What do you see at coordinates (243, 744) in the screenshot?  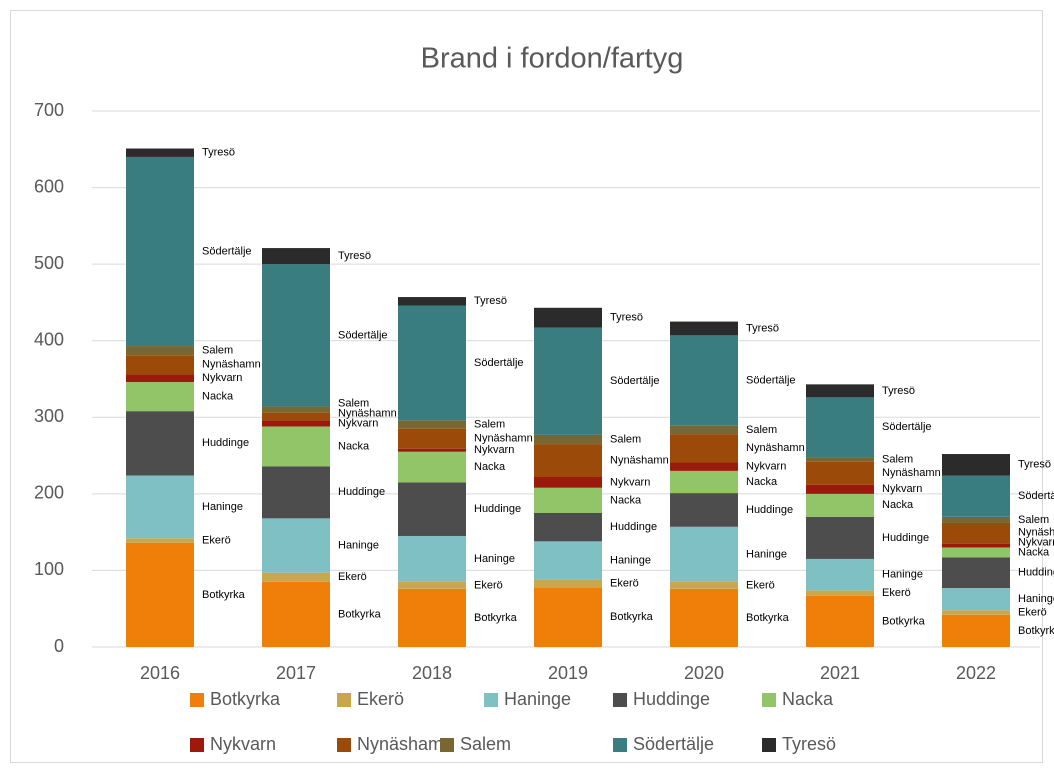 I see `legend-label: Nykvarn` at bounding box center [243, 744].